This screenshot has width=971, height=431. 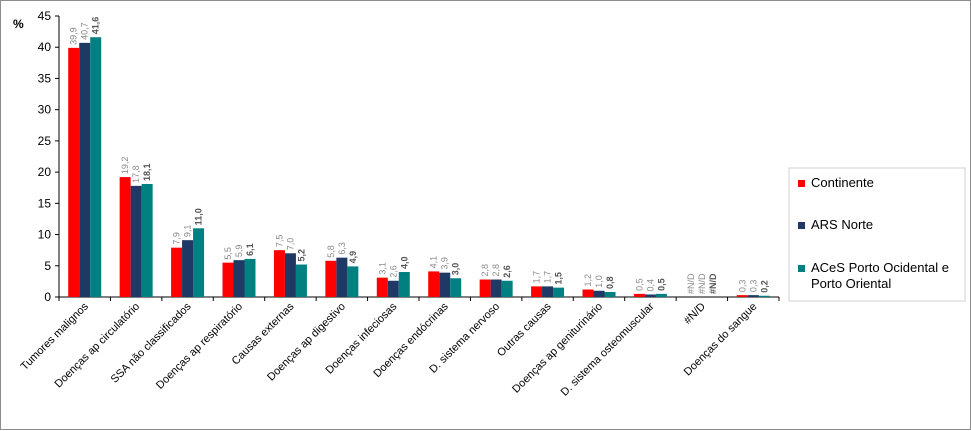 What do you see at coordinates (301, 255) in the screenshot?
I see `data-label: 5,2` at bounding box center [301, 255].